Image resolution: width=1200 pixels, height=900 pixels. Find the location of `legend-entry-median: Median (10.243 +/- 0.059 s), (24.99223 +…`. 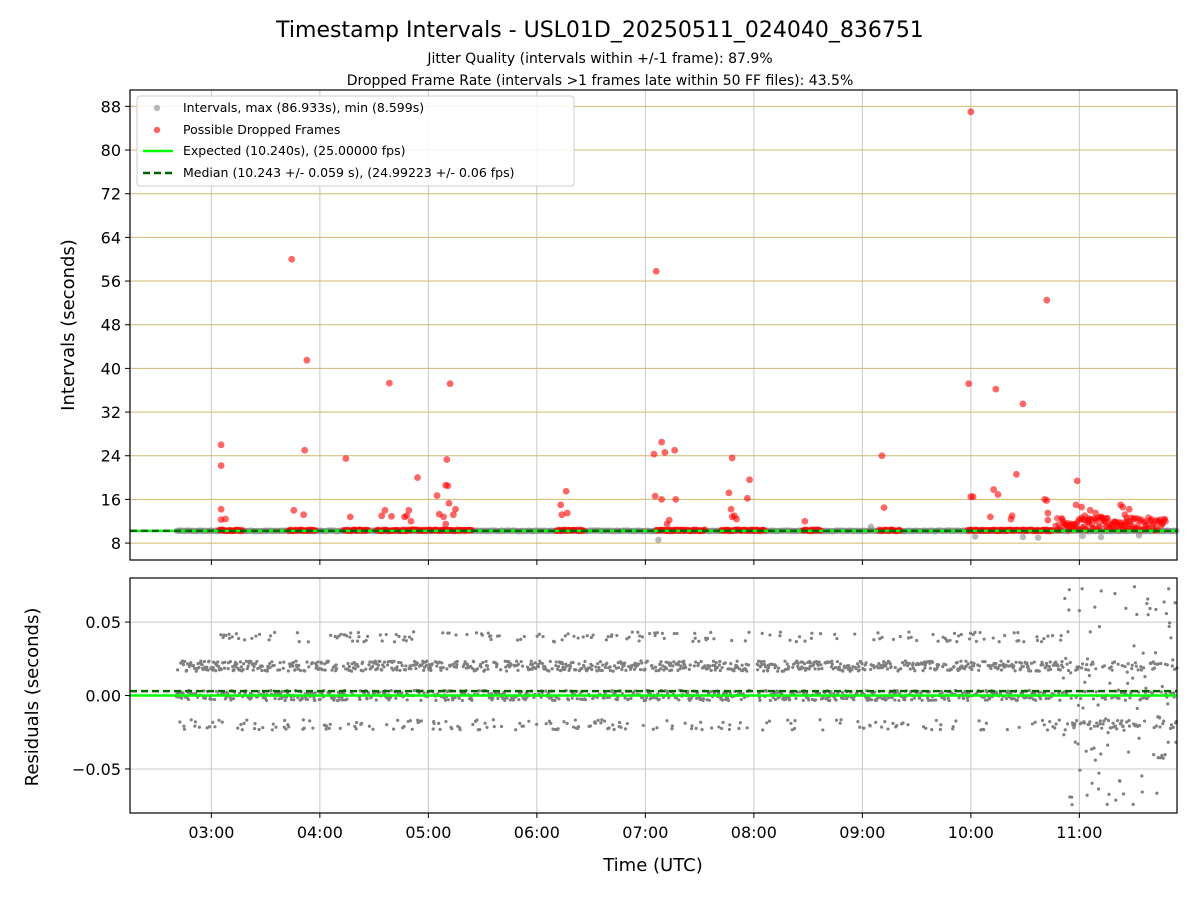

legend-entry-median: Median (10.243 +/- 0.059 s), (24.99223 +… is located at coordinates (348, 172).